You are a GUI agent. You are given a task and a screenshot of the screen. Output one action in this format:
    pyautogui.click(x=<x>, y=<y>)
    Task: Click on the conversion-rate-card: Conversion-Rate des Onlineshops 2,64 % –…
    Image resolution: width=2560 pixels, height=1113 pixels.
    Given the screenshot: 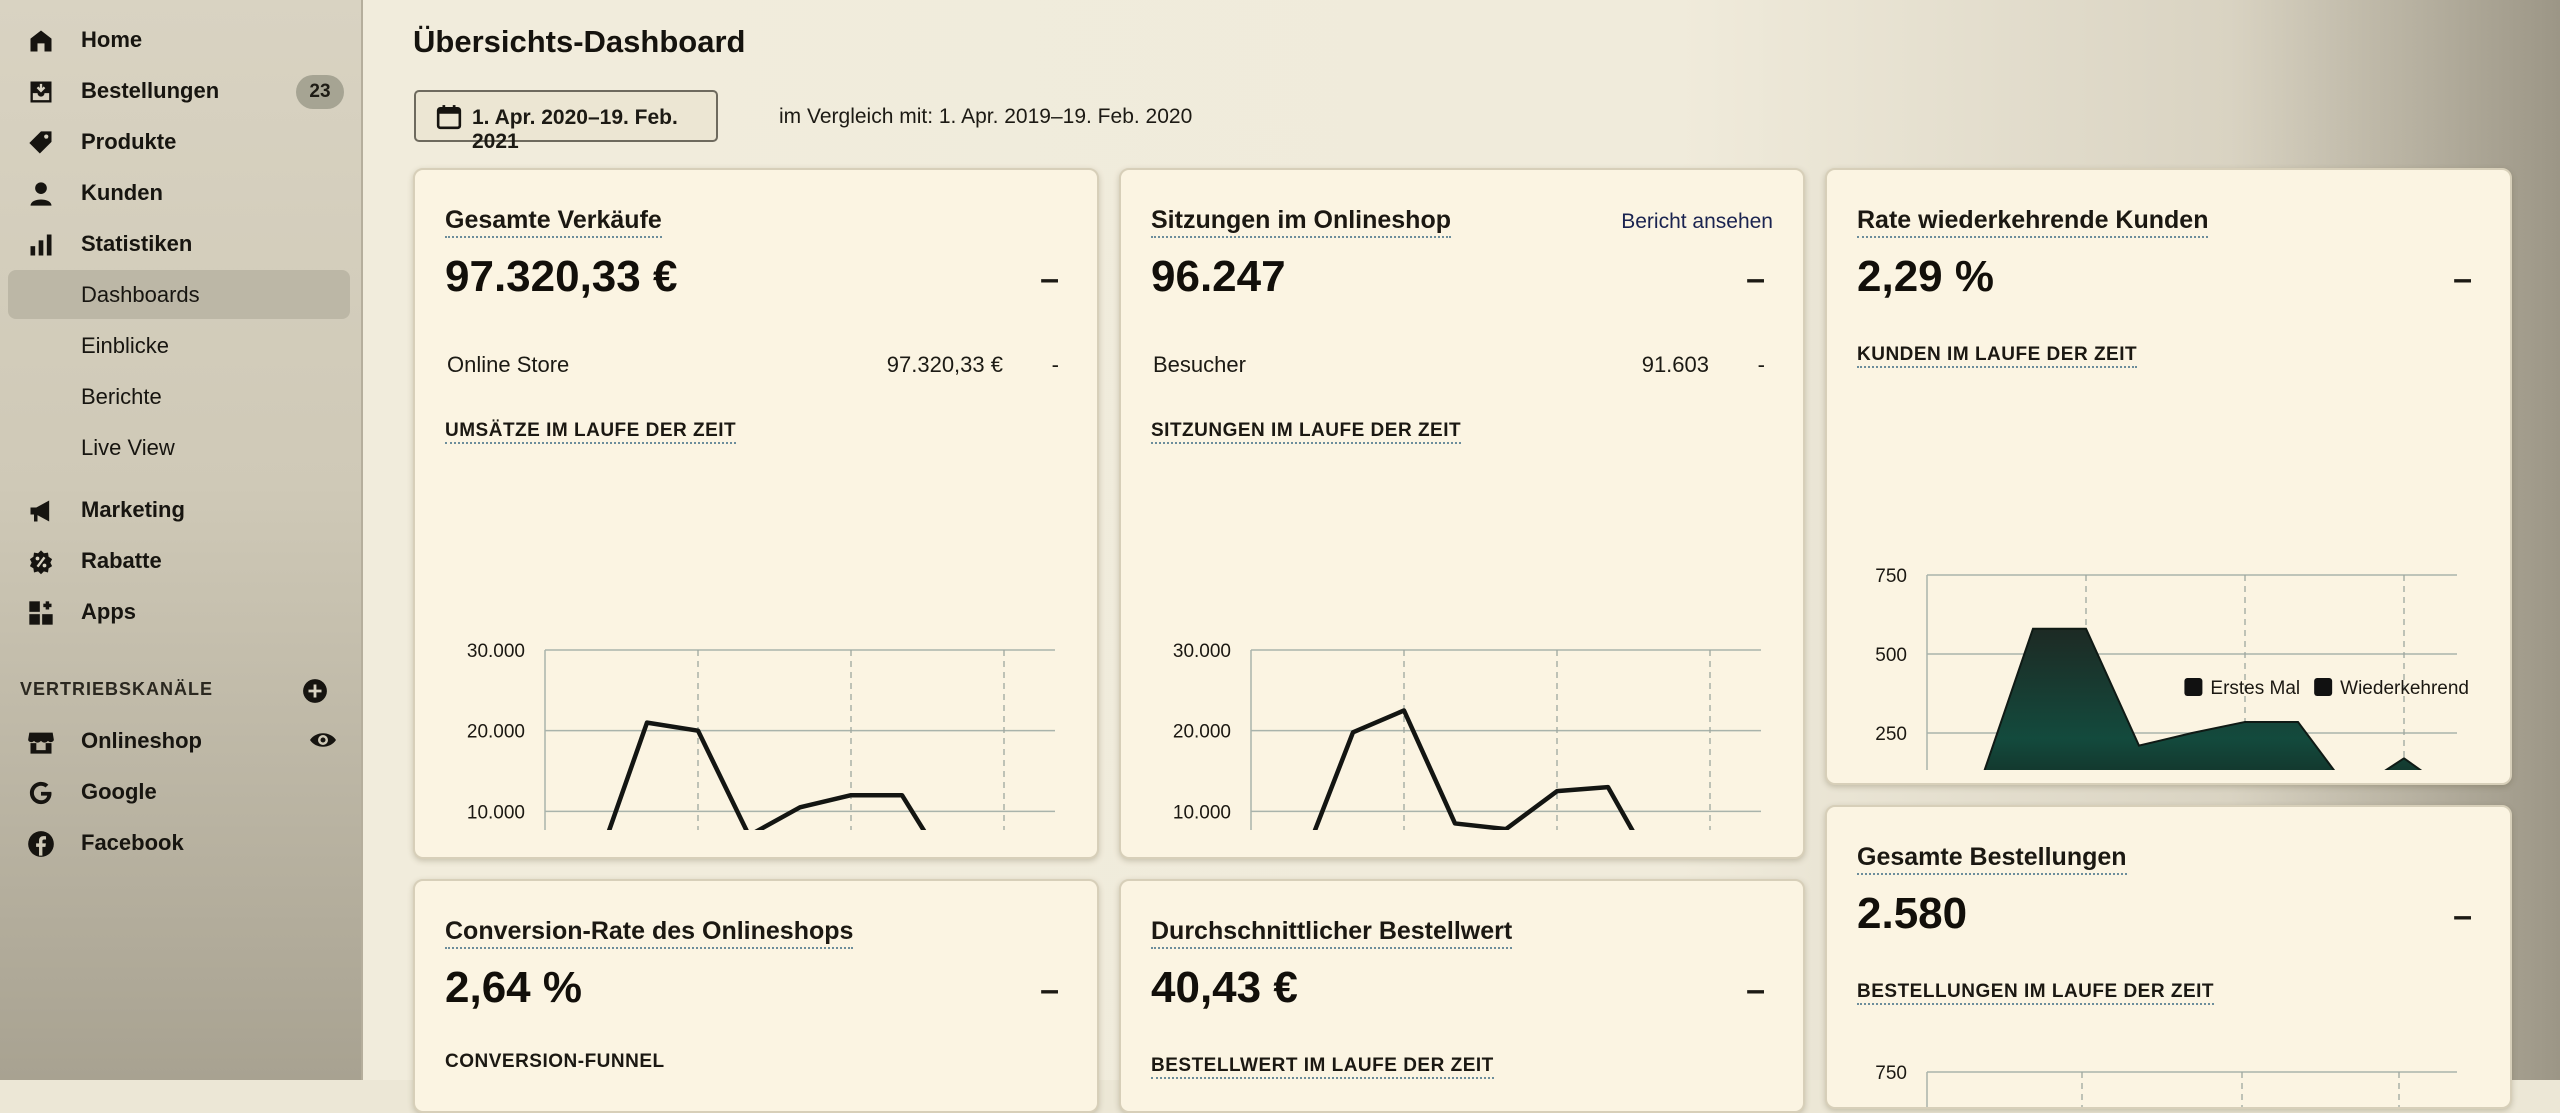 What is the action you would take?
    pyautogui.click(x=756, y=996)
    